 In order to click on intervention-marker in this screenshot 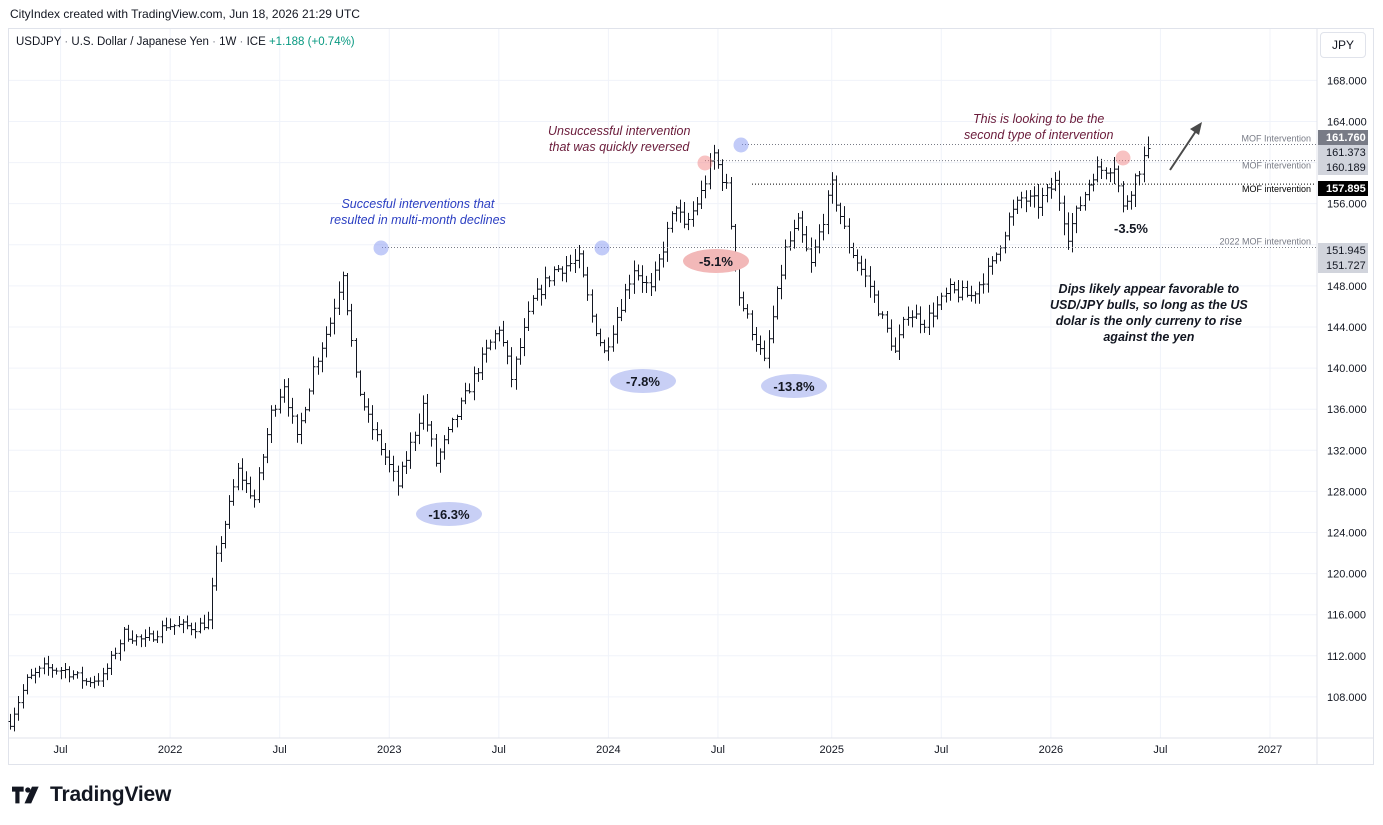, I will do `click(381, 248)`.